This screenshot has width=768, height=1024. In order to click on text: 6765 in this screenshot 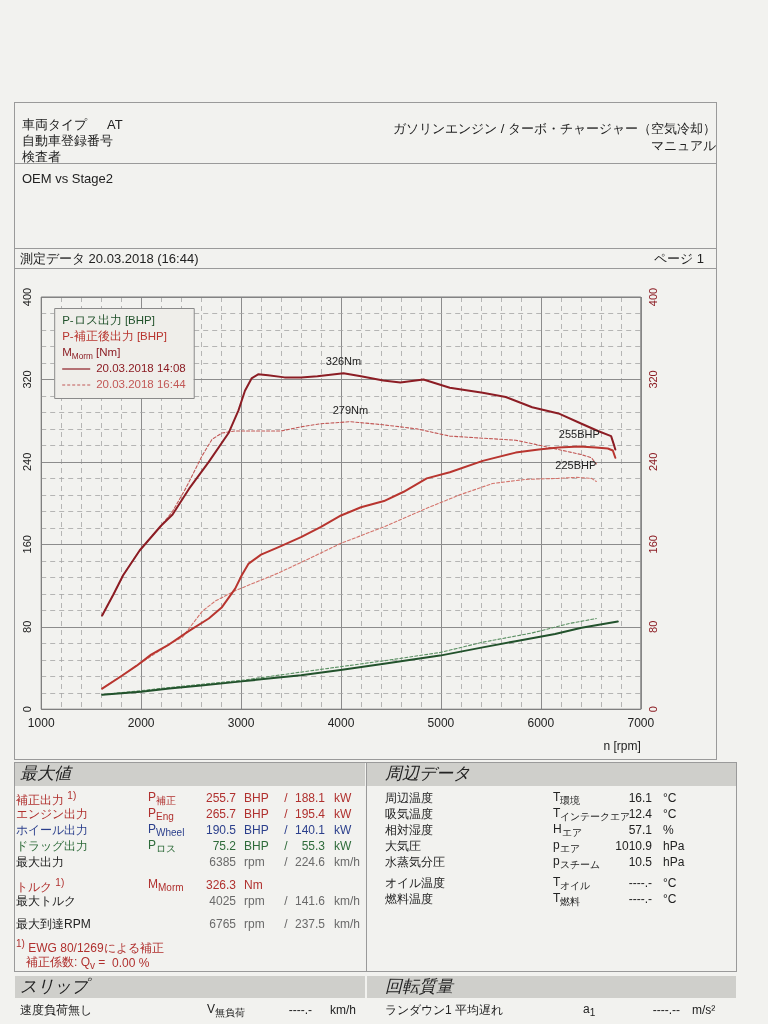, I will do `click(222, 924)`.